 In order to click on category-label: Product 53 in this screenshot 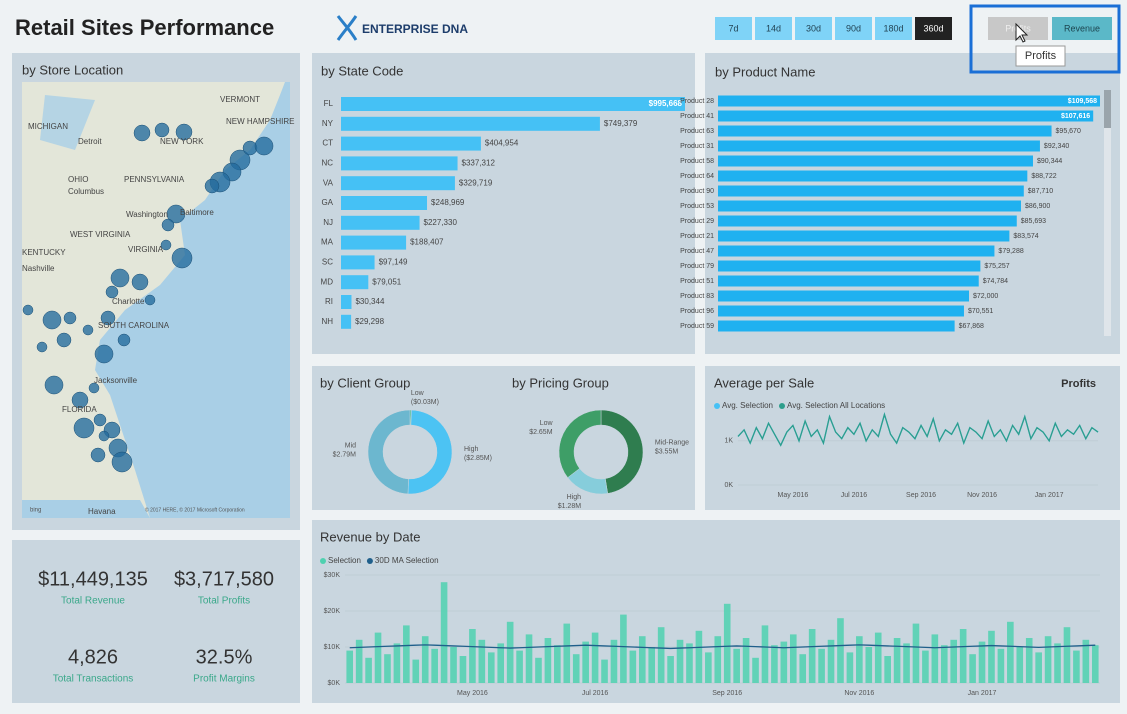, I will do `click(697, 206)`.